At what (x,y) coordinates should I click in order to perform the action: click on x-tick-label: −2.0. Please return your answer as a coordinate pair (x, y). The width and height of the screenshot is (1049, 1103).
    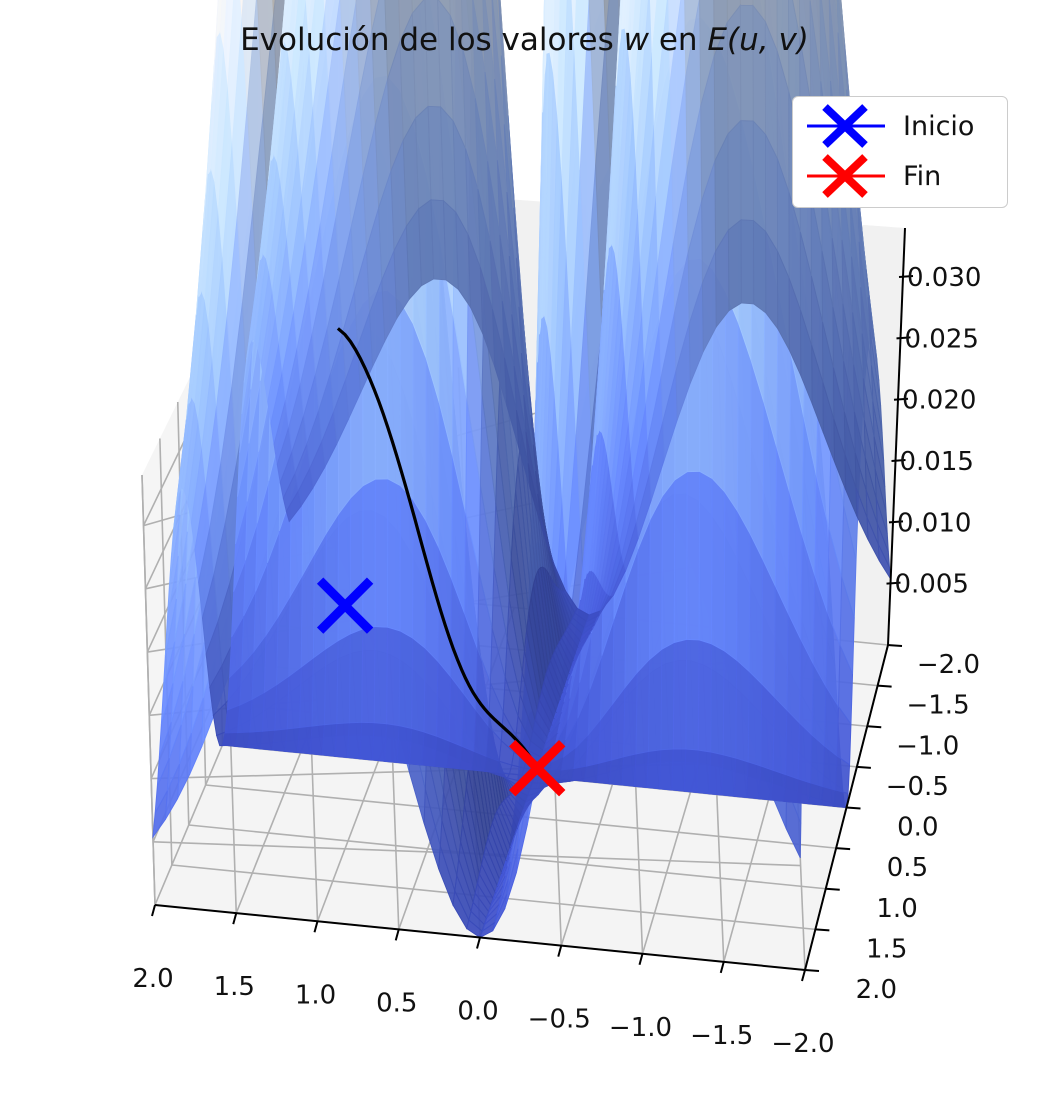
    Looking at the image, I should click on (802, 1044).